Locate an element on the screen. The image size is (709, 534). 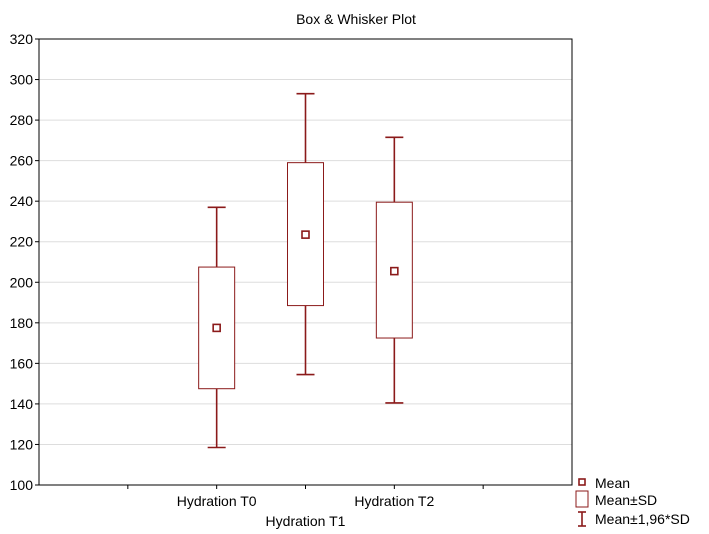
x-tick-label: Hydration T1 is located at coordinates (306, 521).